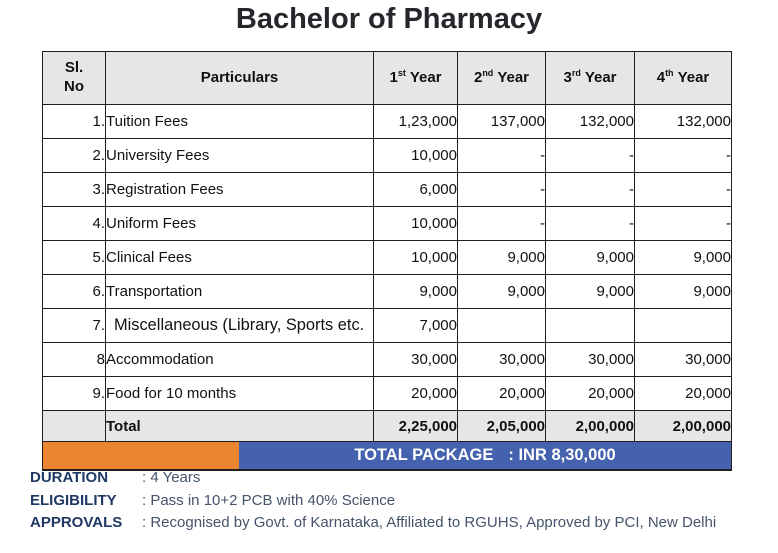  What do you see at coordinates (69, 477) in the screenshot?
I see `duration-label: DURATION` at bounding box center [69, 477].